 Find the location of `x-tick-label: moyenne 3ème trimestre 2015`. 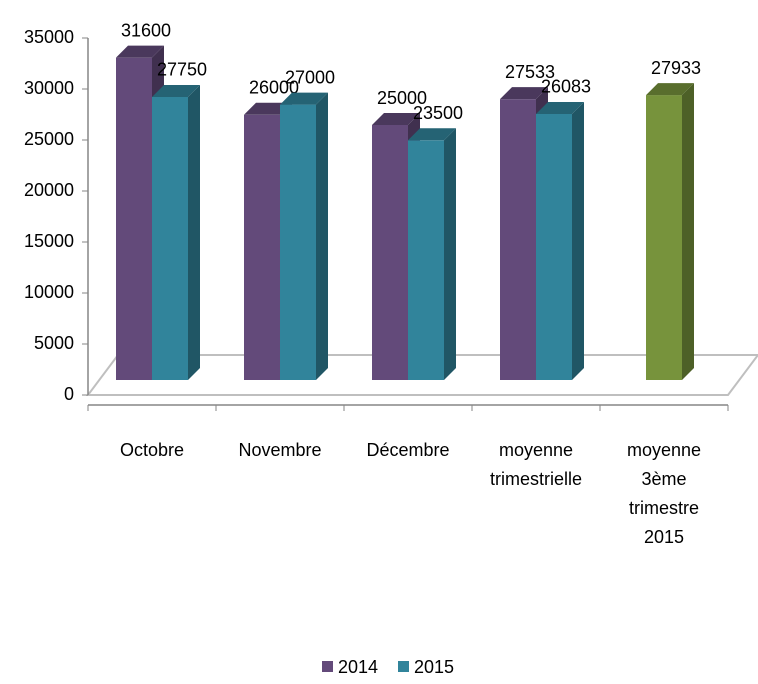

x-tick-label: moyenne 3ème trimestre 2015 is located at coordinates (664, 493).